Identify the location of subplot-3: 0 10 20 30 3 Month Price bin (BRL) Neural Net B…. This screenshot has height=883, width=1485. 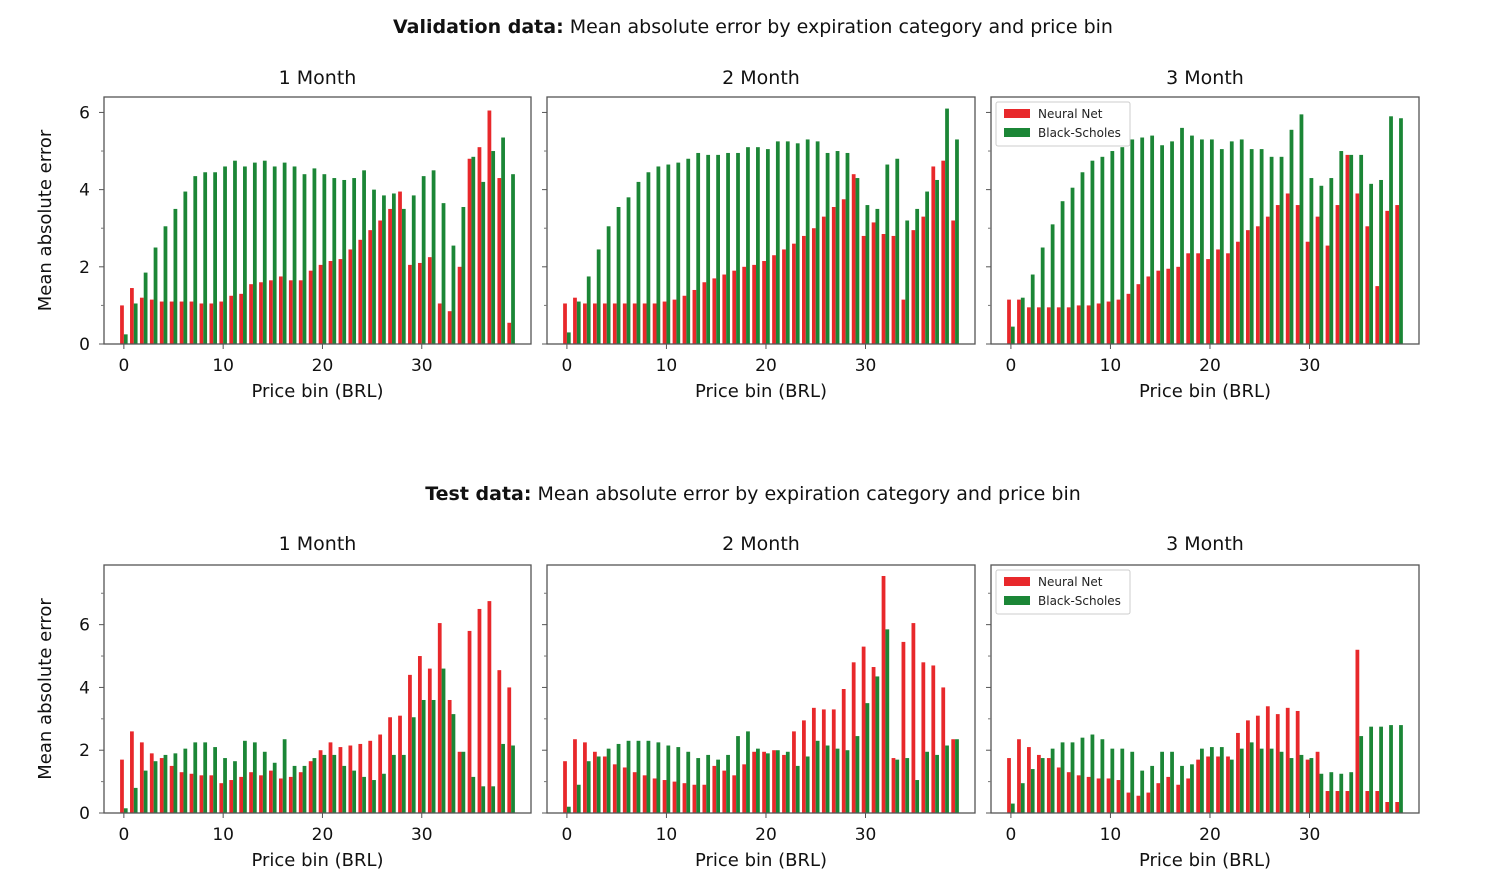
(1203, 234).